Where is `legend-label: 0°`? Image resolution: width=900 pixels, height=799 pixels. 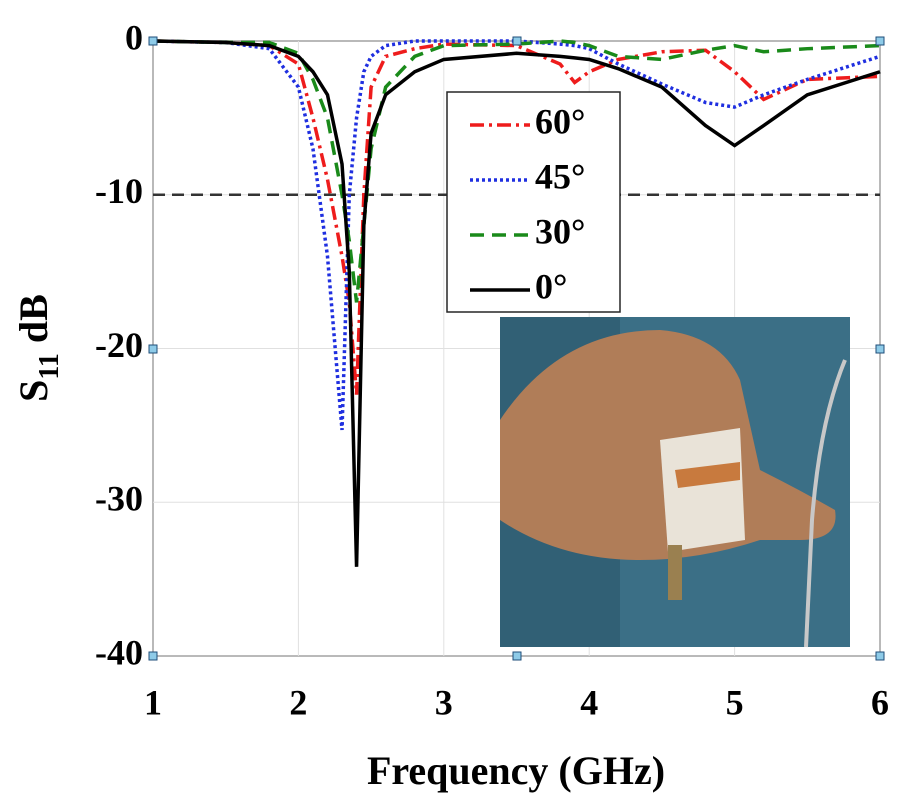
legend-label: 0° is located at coordinates (551, 286).